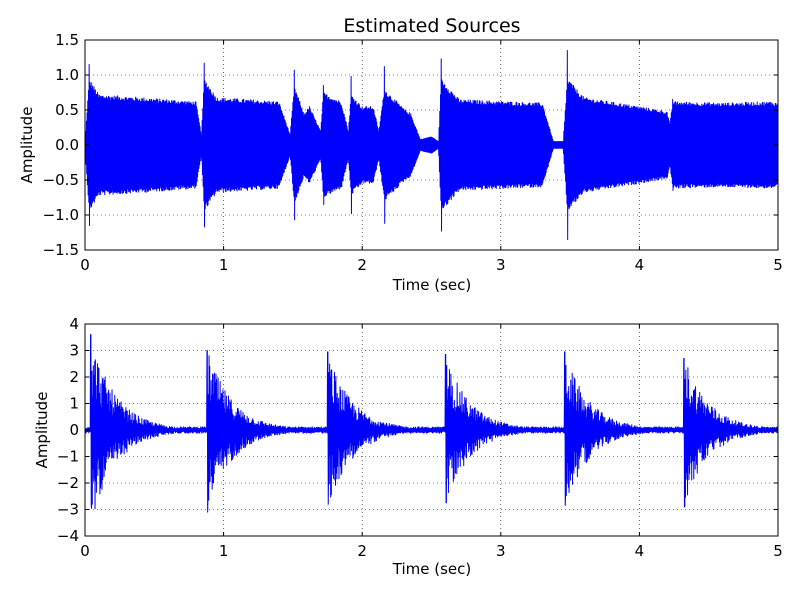 Image resolution: width=800 pixels, height=600 pixels. What do you see at coordinates (67, 145) in the screenshot?
I see `y-tick-label: 0.0` at bounding box center [67, 145].